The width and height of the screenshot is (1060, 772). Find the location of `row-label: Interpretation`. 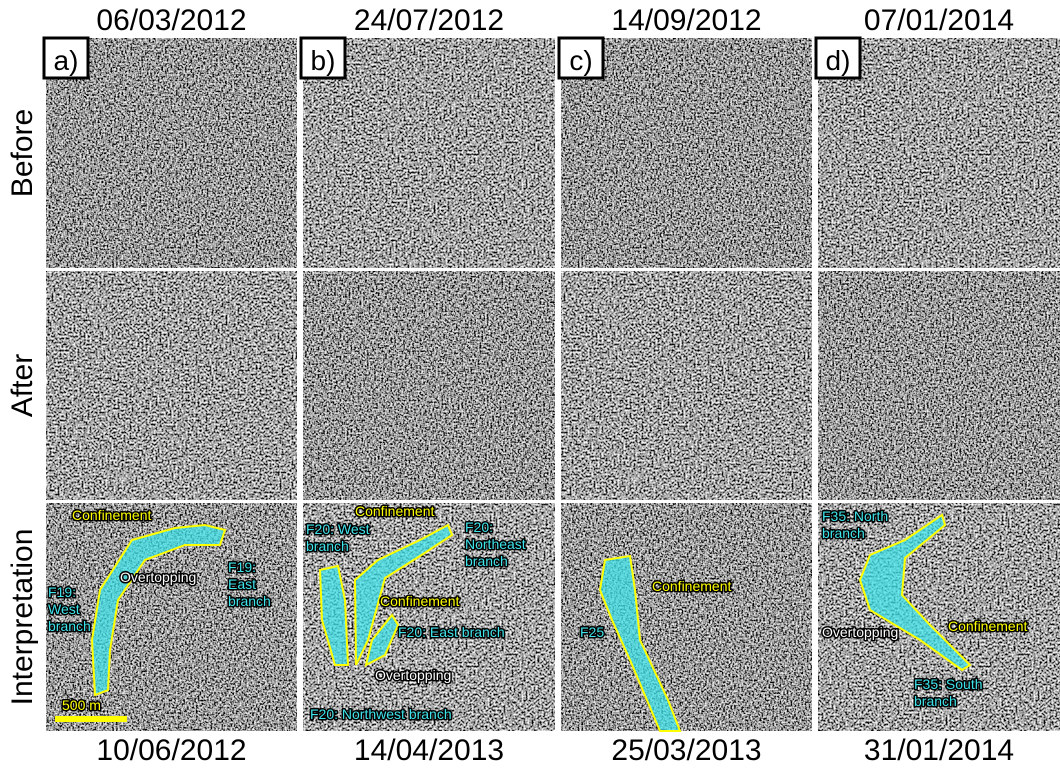

row-label: Interpretation is located at coordinates (22, 617).